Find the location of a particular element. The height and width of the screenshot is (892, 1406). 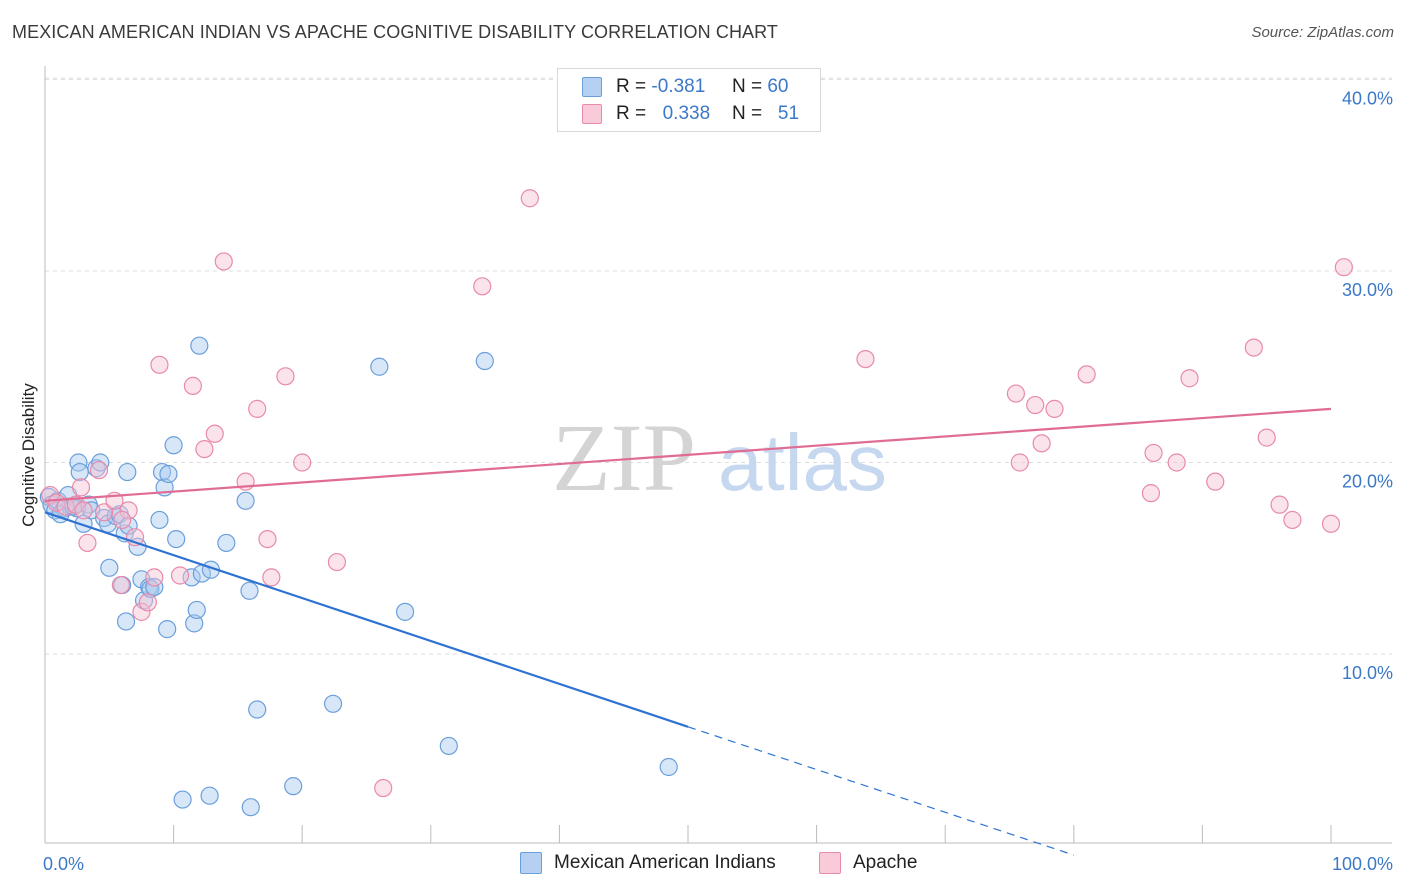

legend-row-apache: R = 0.338 N = 51 is located at coordinates (690, 114).